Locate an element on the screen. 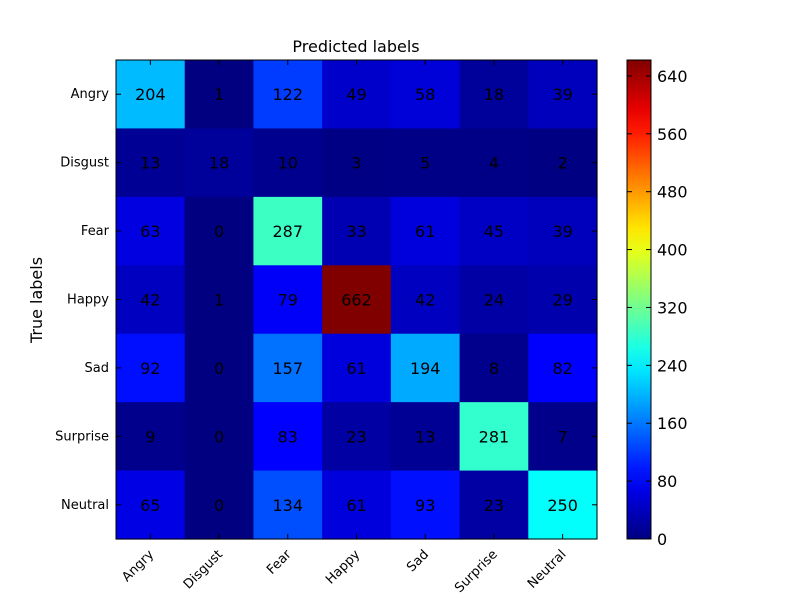  x-tick-label: Surprise is located at coordinates (476, 571).